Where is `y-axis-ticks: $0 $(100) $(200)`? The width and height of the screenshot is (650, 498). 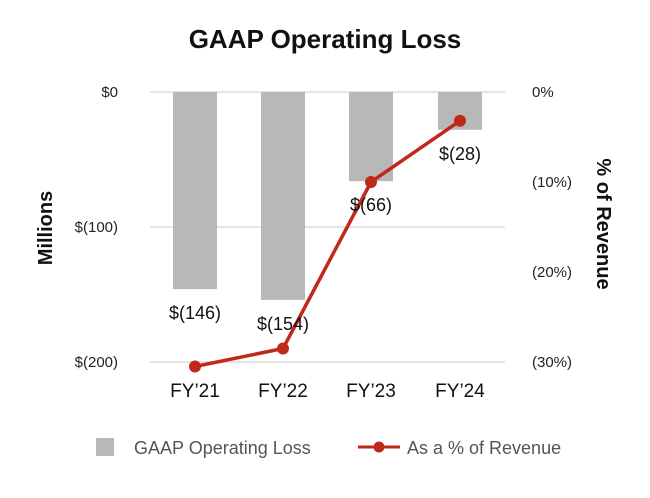
y-axis-ticks: $0 $(100) $(200) is located at coordinates (96, 227).